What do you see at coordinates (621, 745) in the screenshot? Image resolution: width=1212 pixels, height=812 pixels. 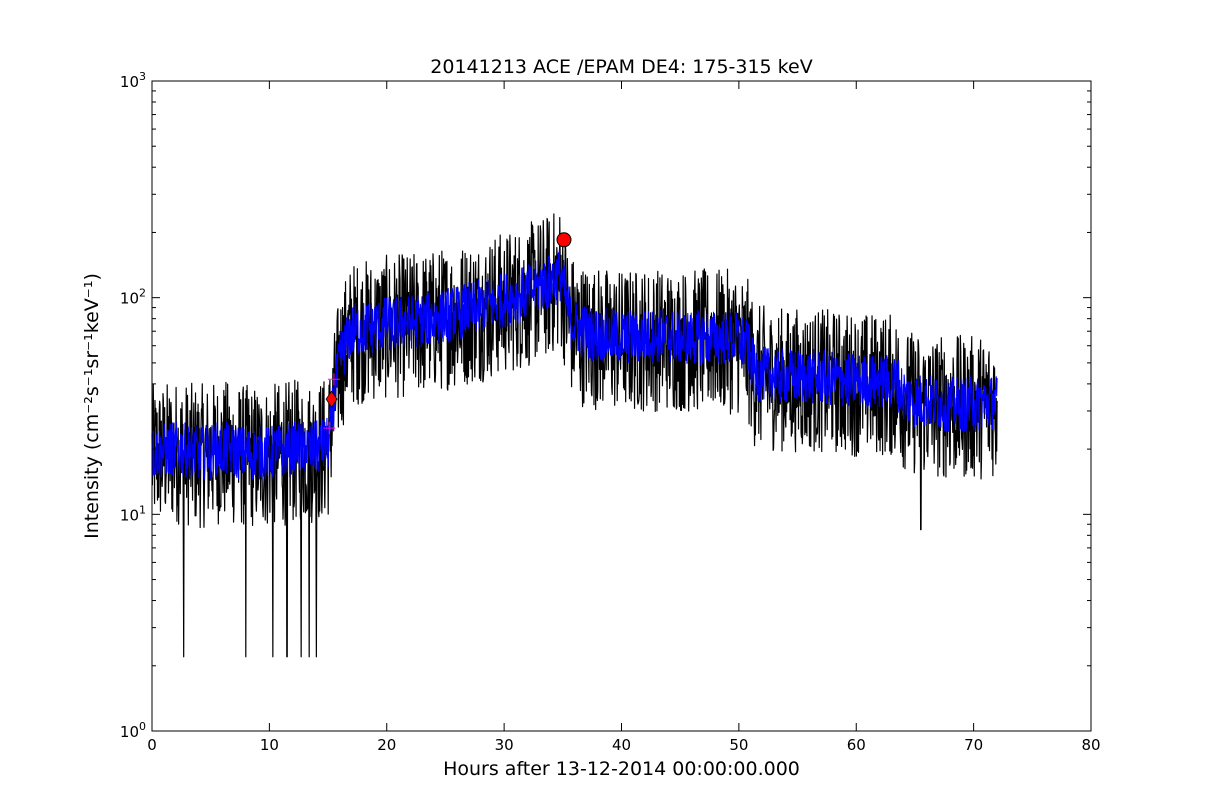 I see `x-tick-label: 40` at bounding box center [621, 745].